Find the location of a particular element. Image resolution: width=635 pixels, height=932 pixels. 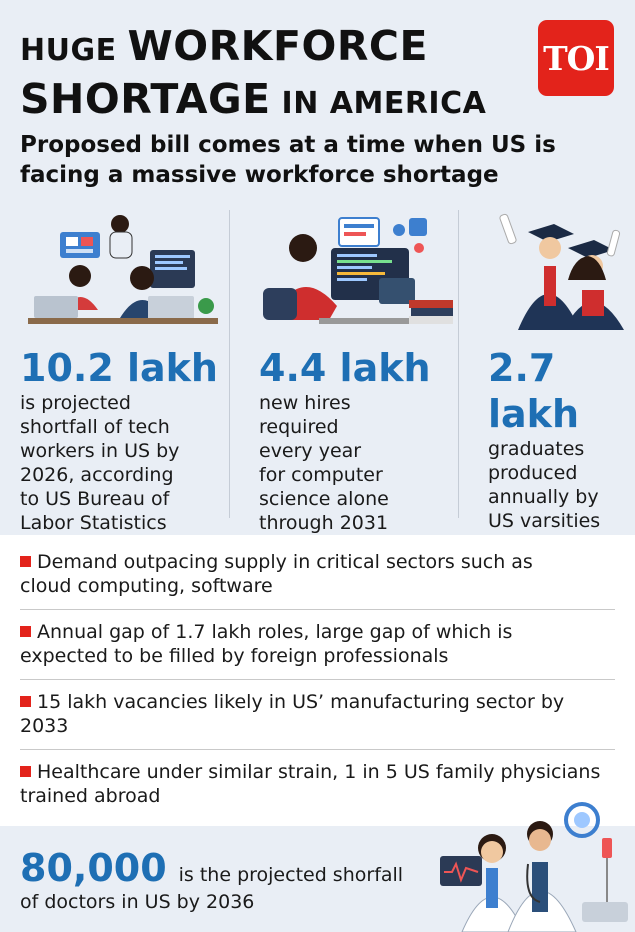

stat-value: 10.2 lakh is located at coordinates (119, 368).